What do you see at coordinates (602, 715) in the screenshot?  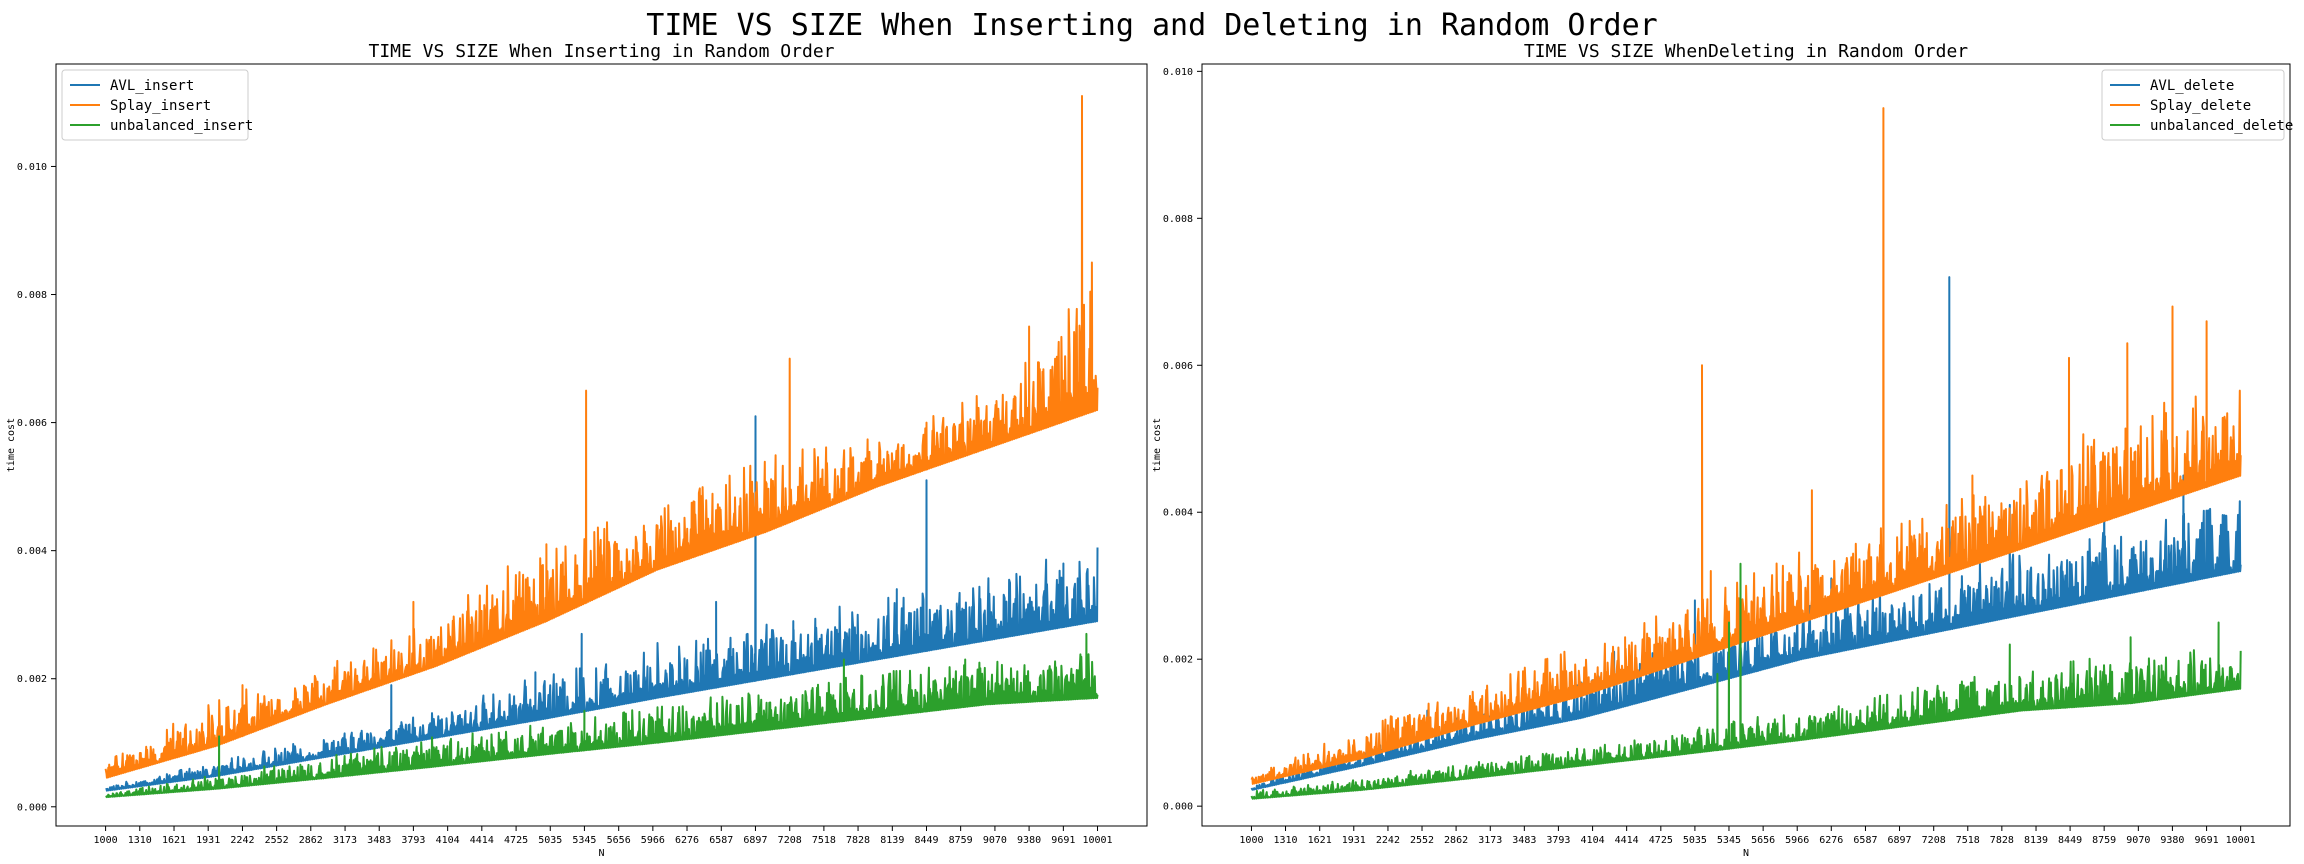 I see `series-line-unbalanced_insert` at bounding box center [602, 715].